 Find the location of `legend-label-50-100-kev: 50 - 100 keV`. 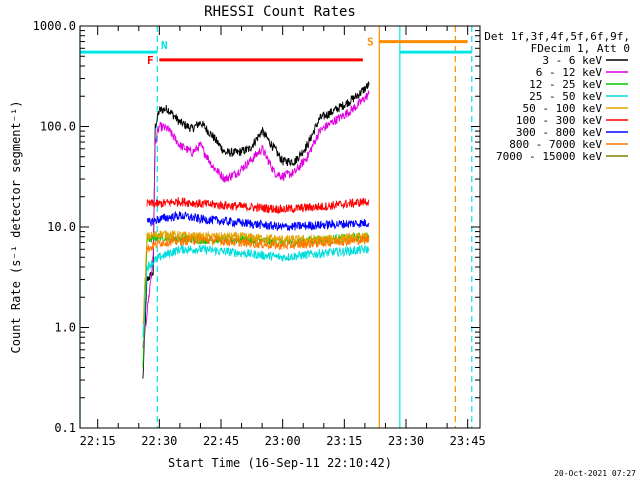

legend-label-50-100-kev: 50 - 100 keV is located at coordinates (563, 108).